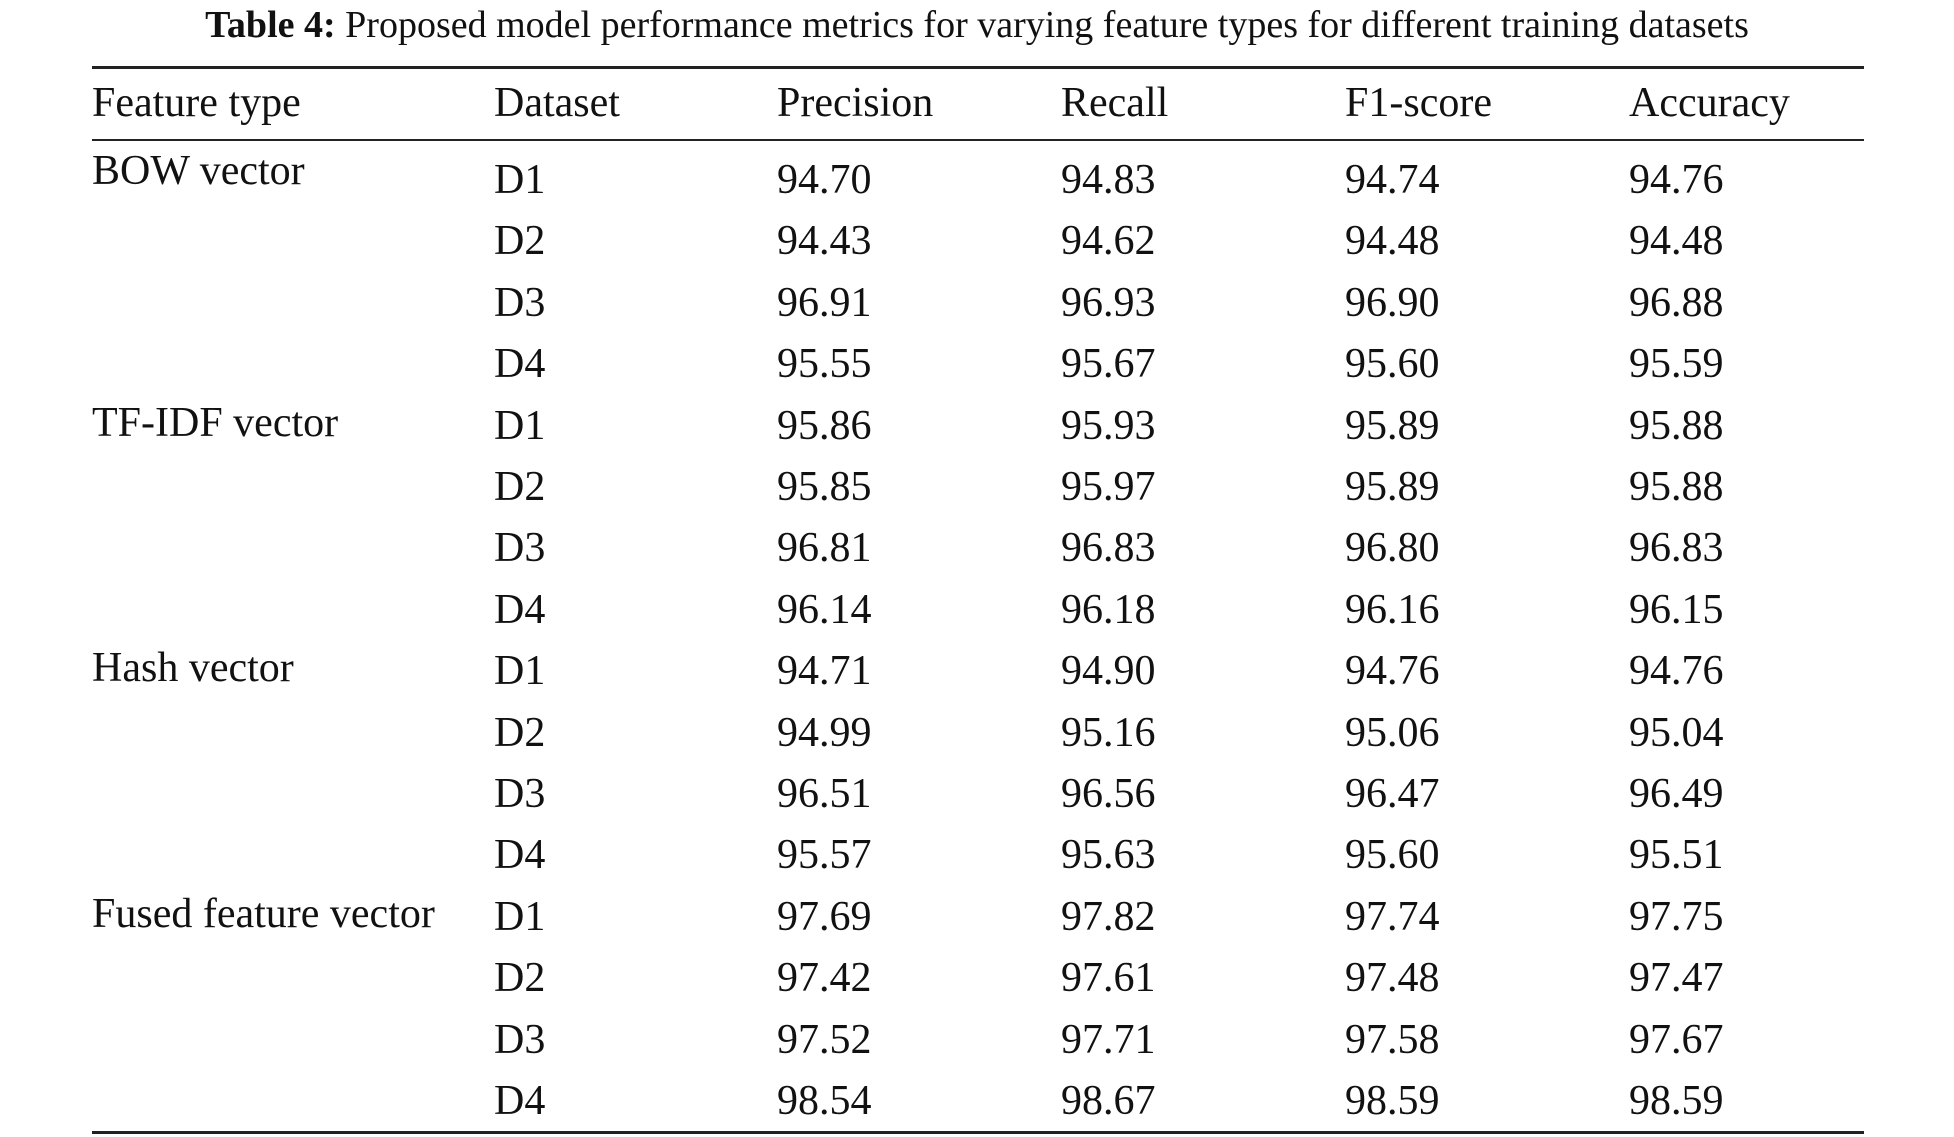 This screenshot has width=1954, height=1137. I want to click on accuracy-cell: 97.47, so click(1676, 978).